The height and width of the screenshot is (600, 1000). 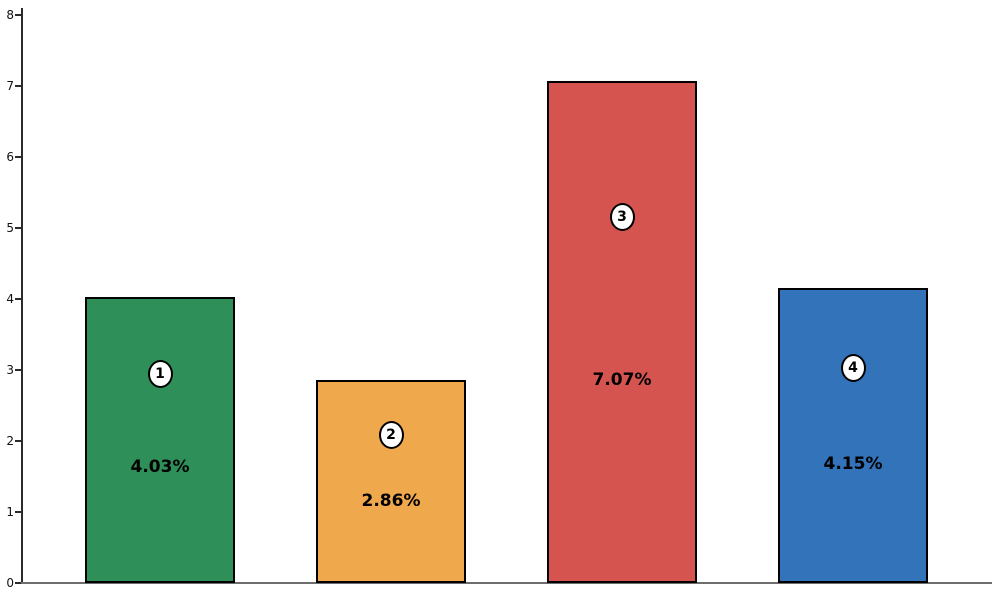 What do you see at coordinates (622, 379) in the screenshot?
I see `bar-value-label: 7.07%` at bounding box center [622, 379].